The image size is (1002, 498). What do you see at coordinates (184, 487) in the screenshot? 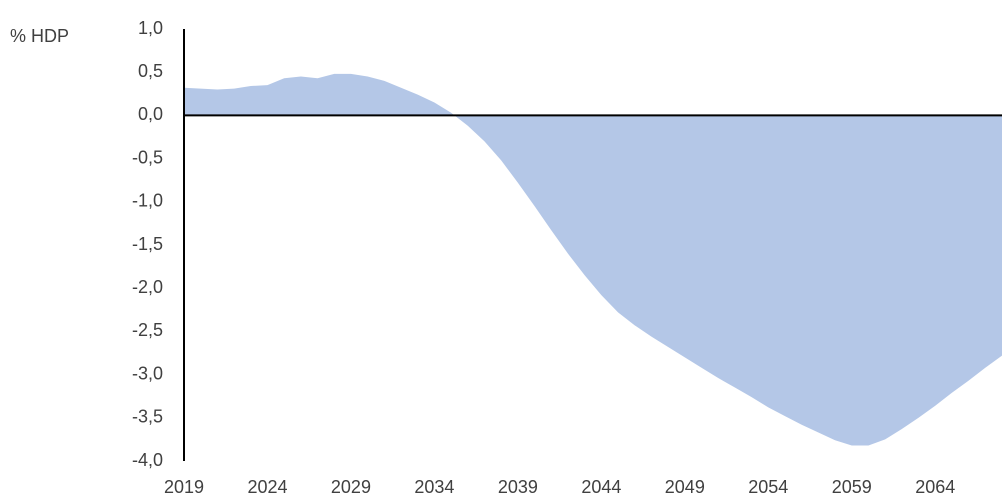
I see `x-tick-label: 2019` at bounding box center [184, 487].